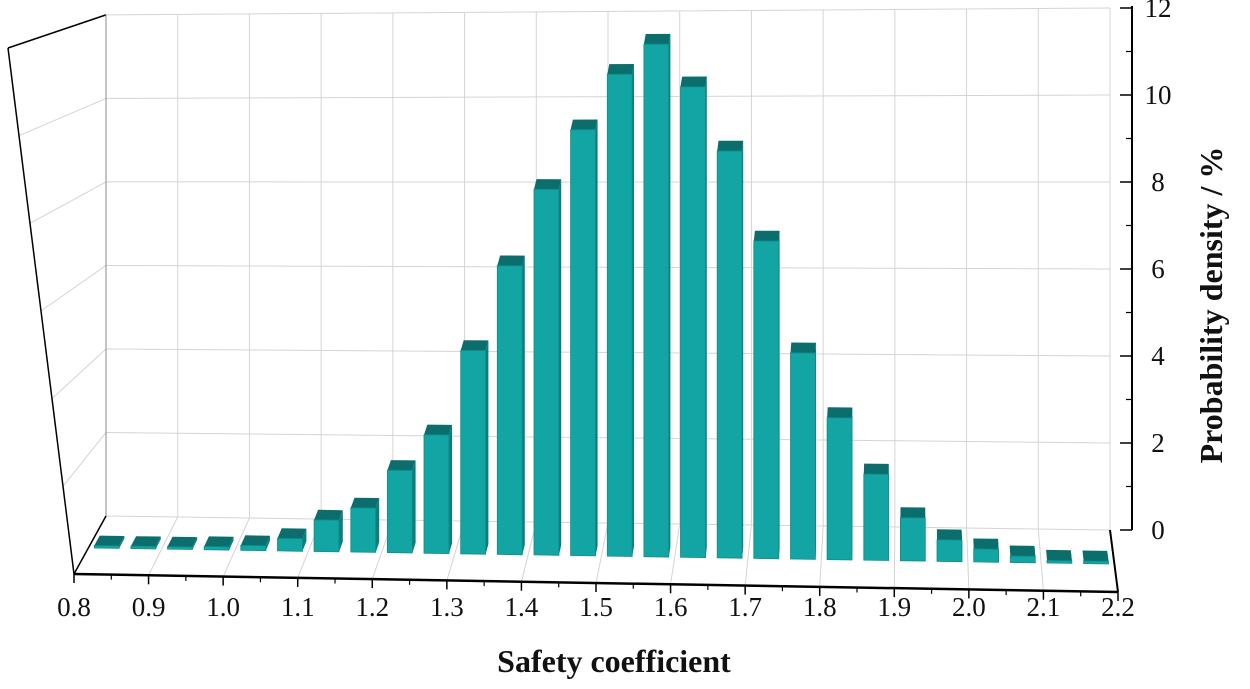 The image size is (1250, 689). I want to click on y-tick-label: 12, so click(1158, 11).